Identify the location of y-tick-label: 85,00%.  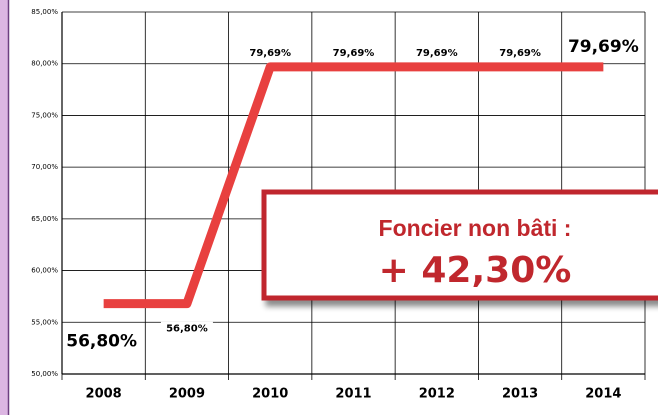
(44, 12).